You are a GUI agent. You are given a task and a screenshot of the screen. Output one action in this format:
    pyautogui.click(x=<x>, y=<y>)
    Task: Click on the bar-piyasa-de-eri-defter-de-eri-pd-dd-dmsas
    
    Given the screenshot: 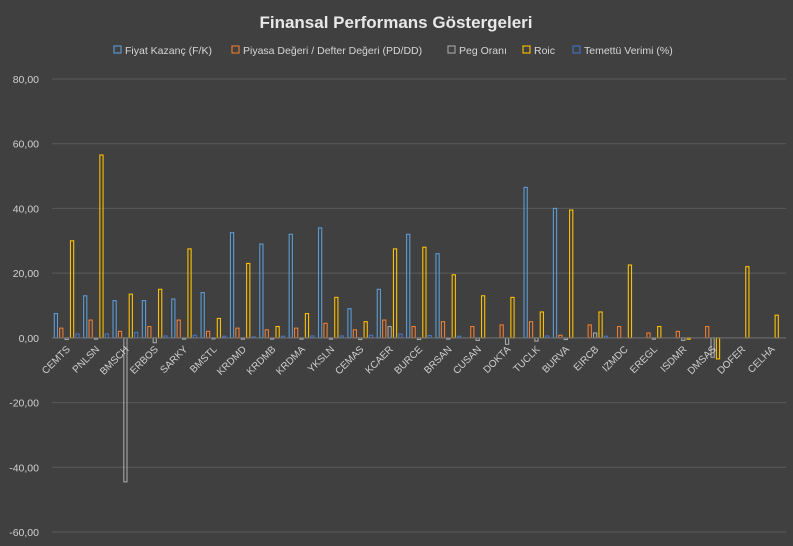 What is the action you would take?
    pyautogui.click(x=707, y=332)
    